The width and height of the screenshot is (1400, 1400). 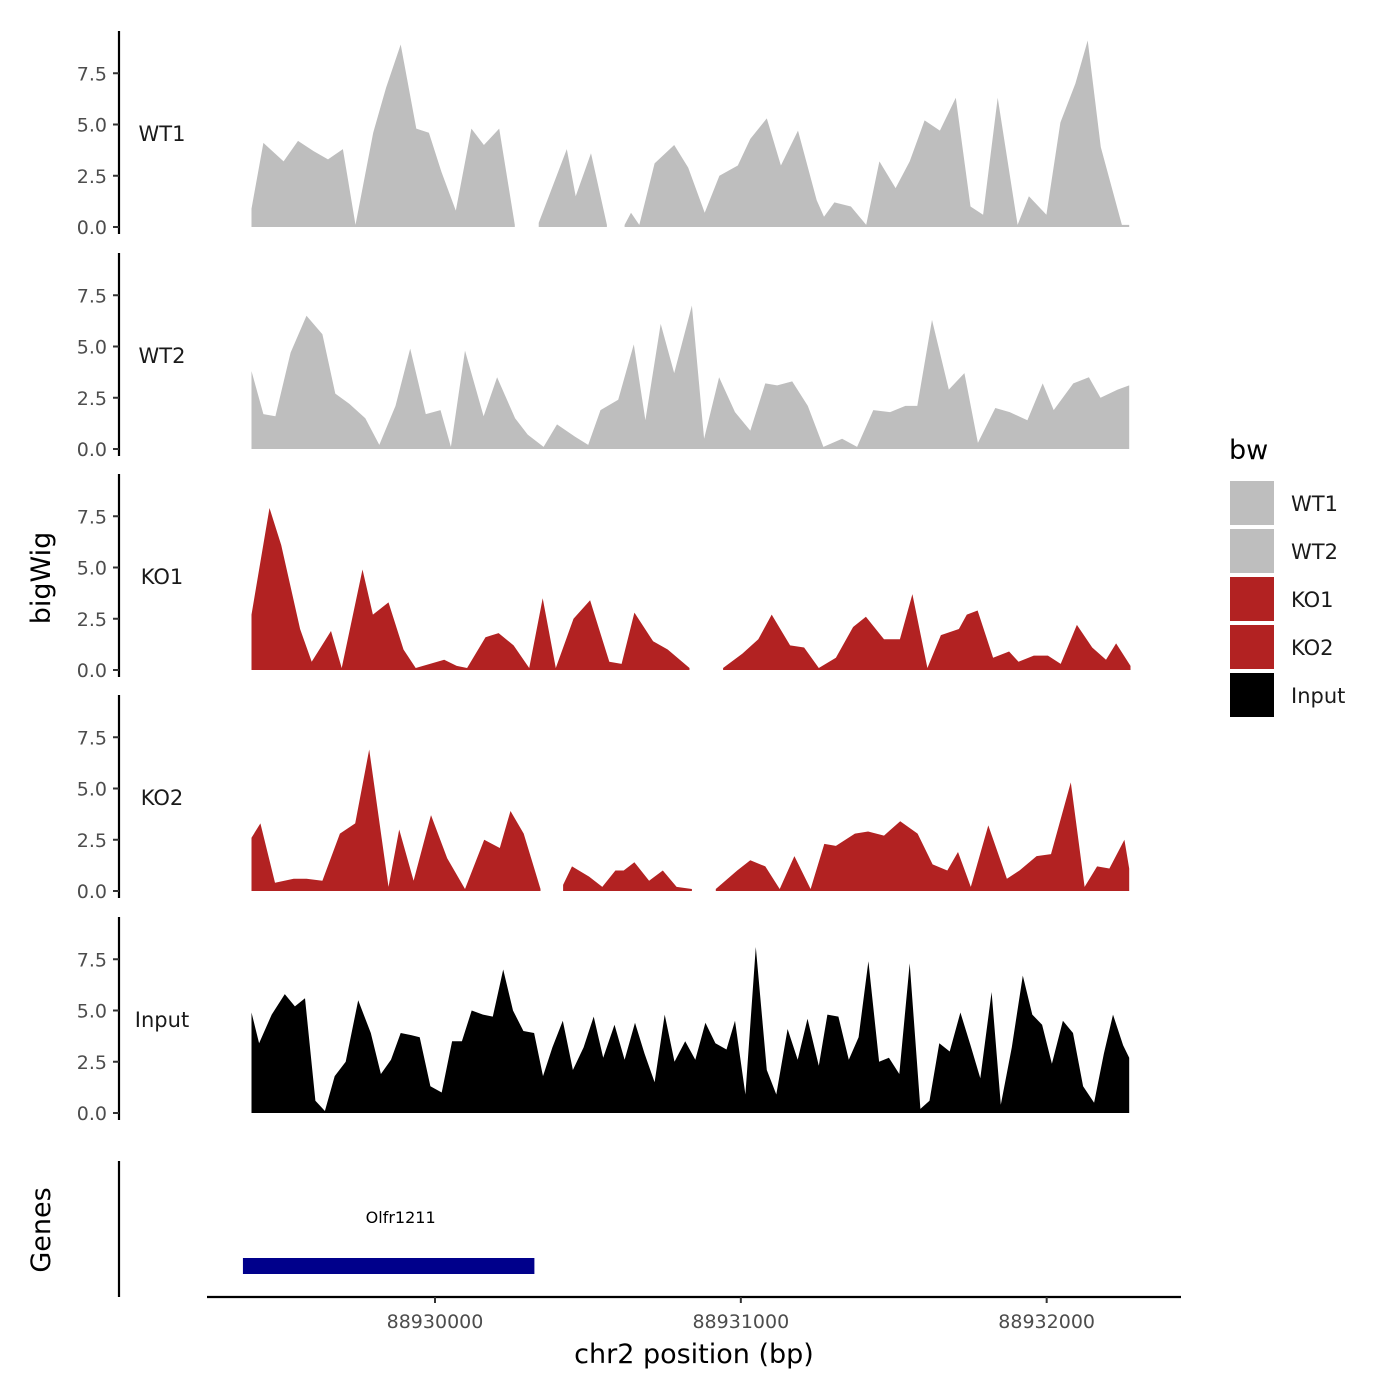 What do you see at coordinates (1248, 450) in the screenshot?
I see `legend-title: bw` at bounding box center [1248, 450].